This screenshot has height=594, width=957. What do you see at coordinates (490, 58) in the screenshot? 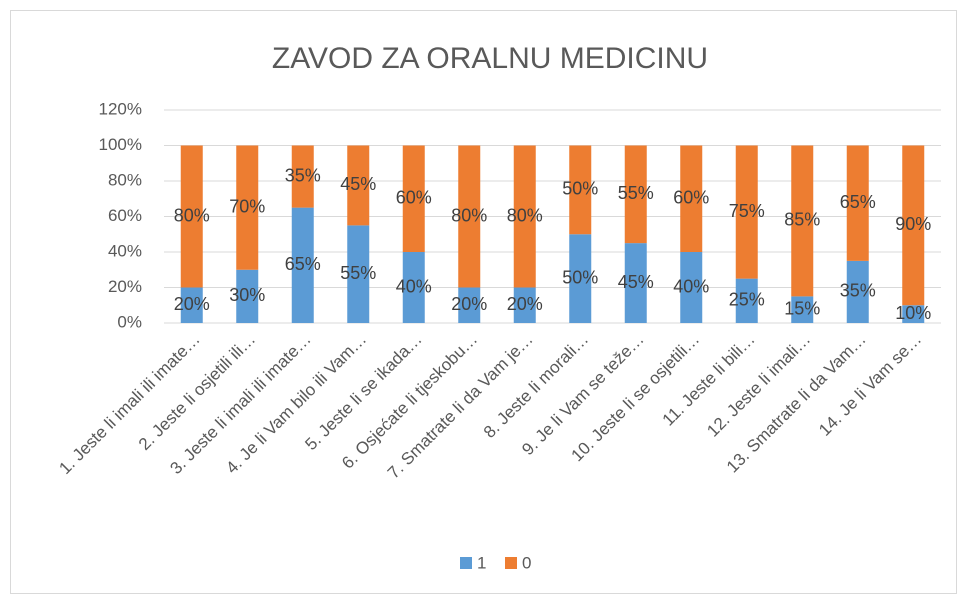
I see `chart-title: ZAVOD ZA ORALNU MEDICINU` at bounding box center [490, 58].